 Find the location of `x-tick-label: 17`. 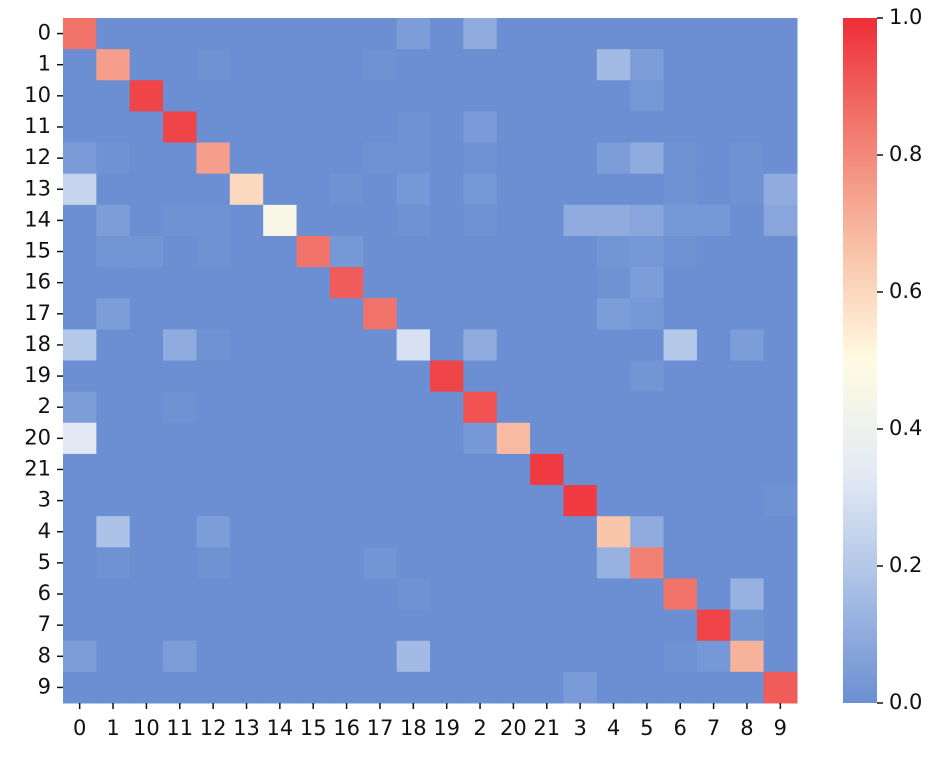

x-tick-label: 17 is located at coordinates (380, 728).